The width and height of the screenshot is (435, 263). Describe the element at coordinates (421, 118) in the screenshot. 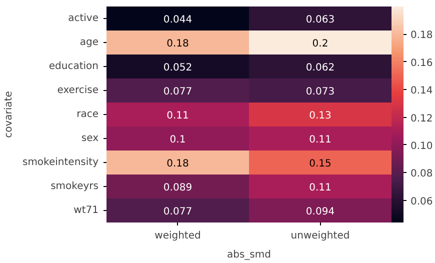

I see `color-bar-label: 0.12` at that location.